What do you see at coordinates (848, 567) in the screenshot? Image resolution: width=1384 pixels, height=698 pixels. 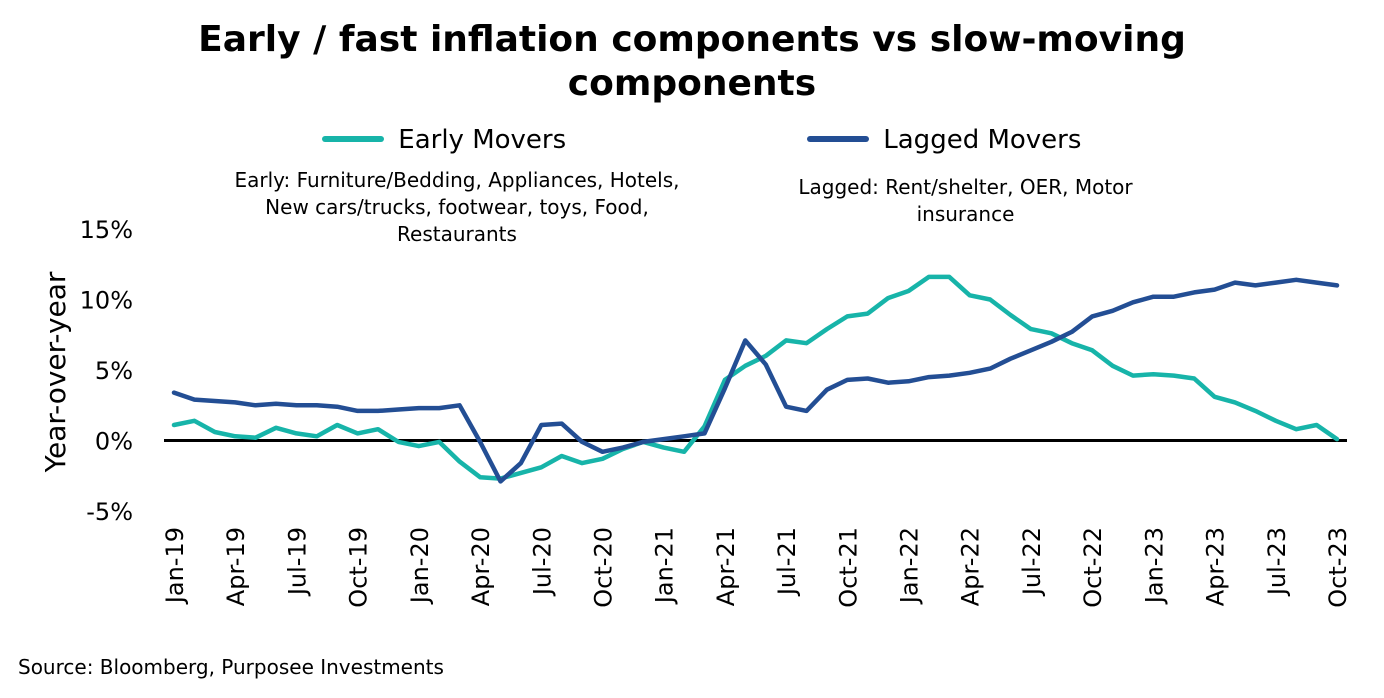 I see `x-tick-label: Oct-21` at bounding box center [848, 567].